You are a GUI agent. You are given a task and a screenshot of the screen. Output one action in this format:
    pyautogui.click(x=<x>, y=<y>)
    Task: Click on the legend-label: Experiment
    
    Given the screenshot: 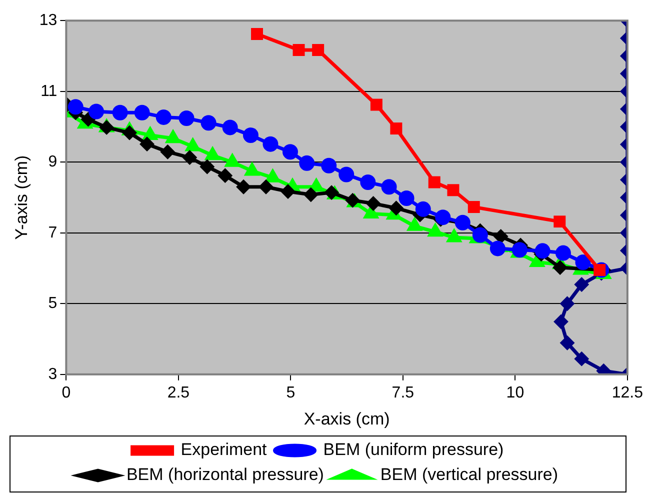 What is the action you would take?
    pyautogui.click(x=224, y=450)
    